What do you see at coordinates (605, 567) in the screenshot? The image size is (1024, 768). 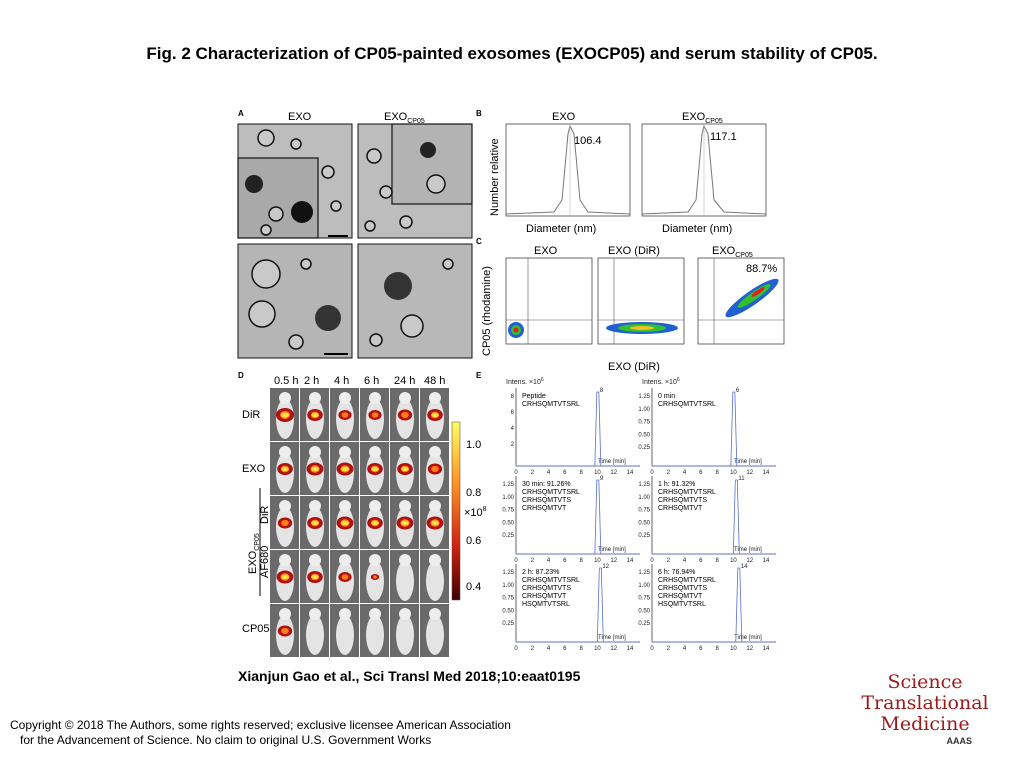 I see `peak-label: 12` at bounding box center [605, 567].